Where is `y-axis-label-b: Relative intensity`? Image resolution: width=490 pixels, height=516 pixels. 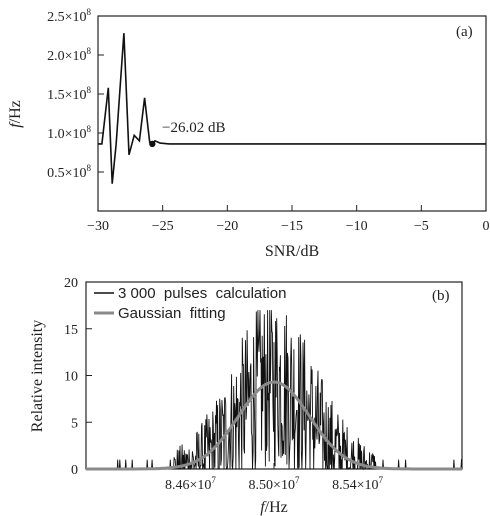
y-axis-label-b: Relative intensity is located at coordinates (37, 376).